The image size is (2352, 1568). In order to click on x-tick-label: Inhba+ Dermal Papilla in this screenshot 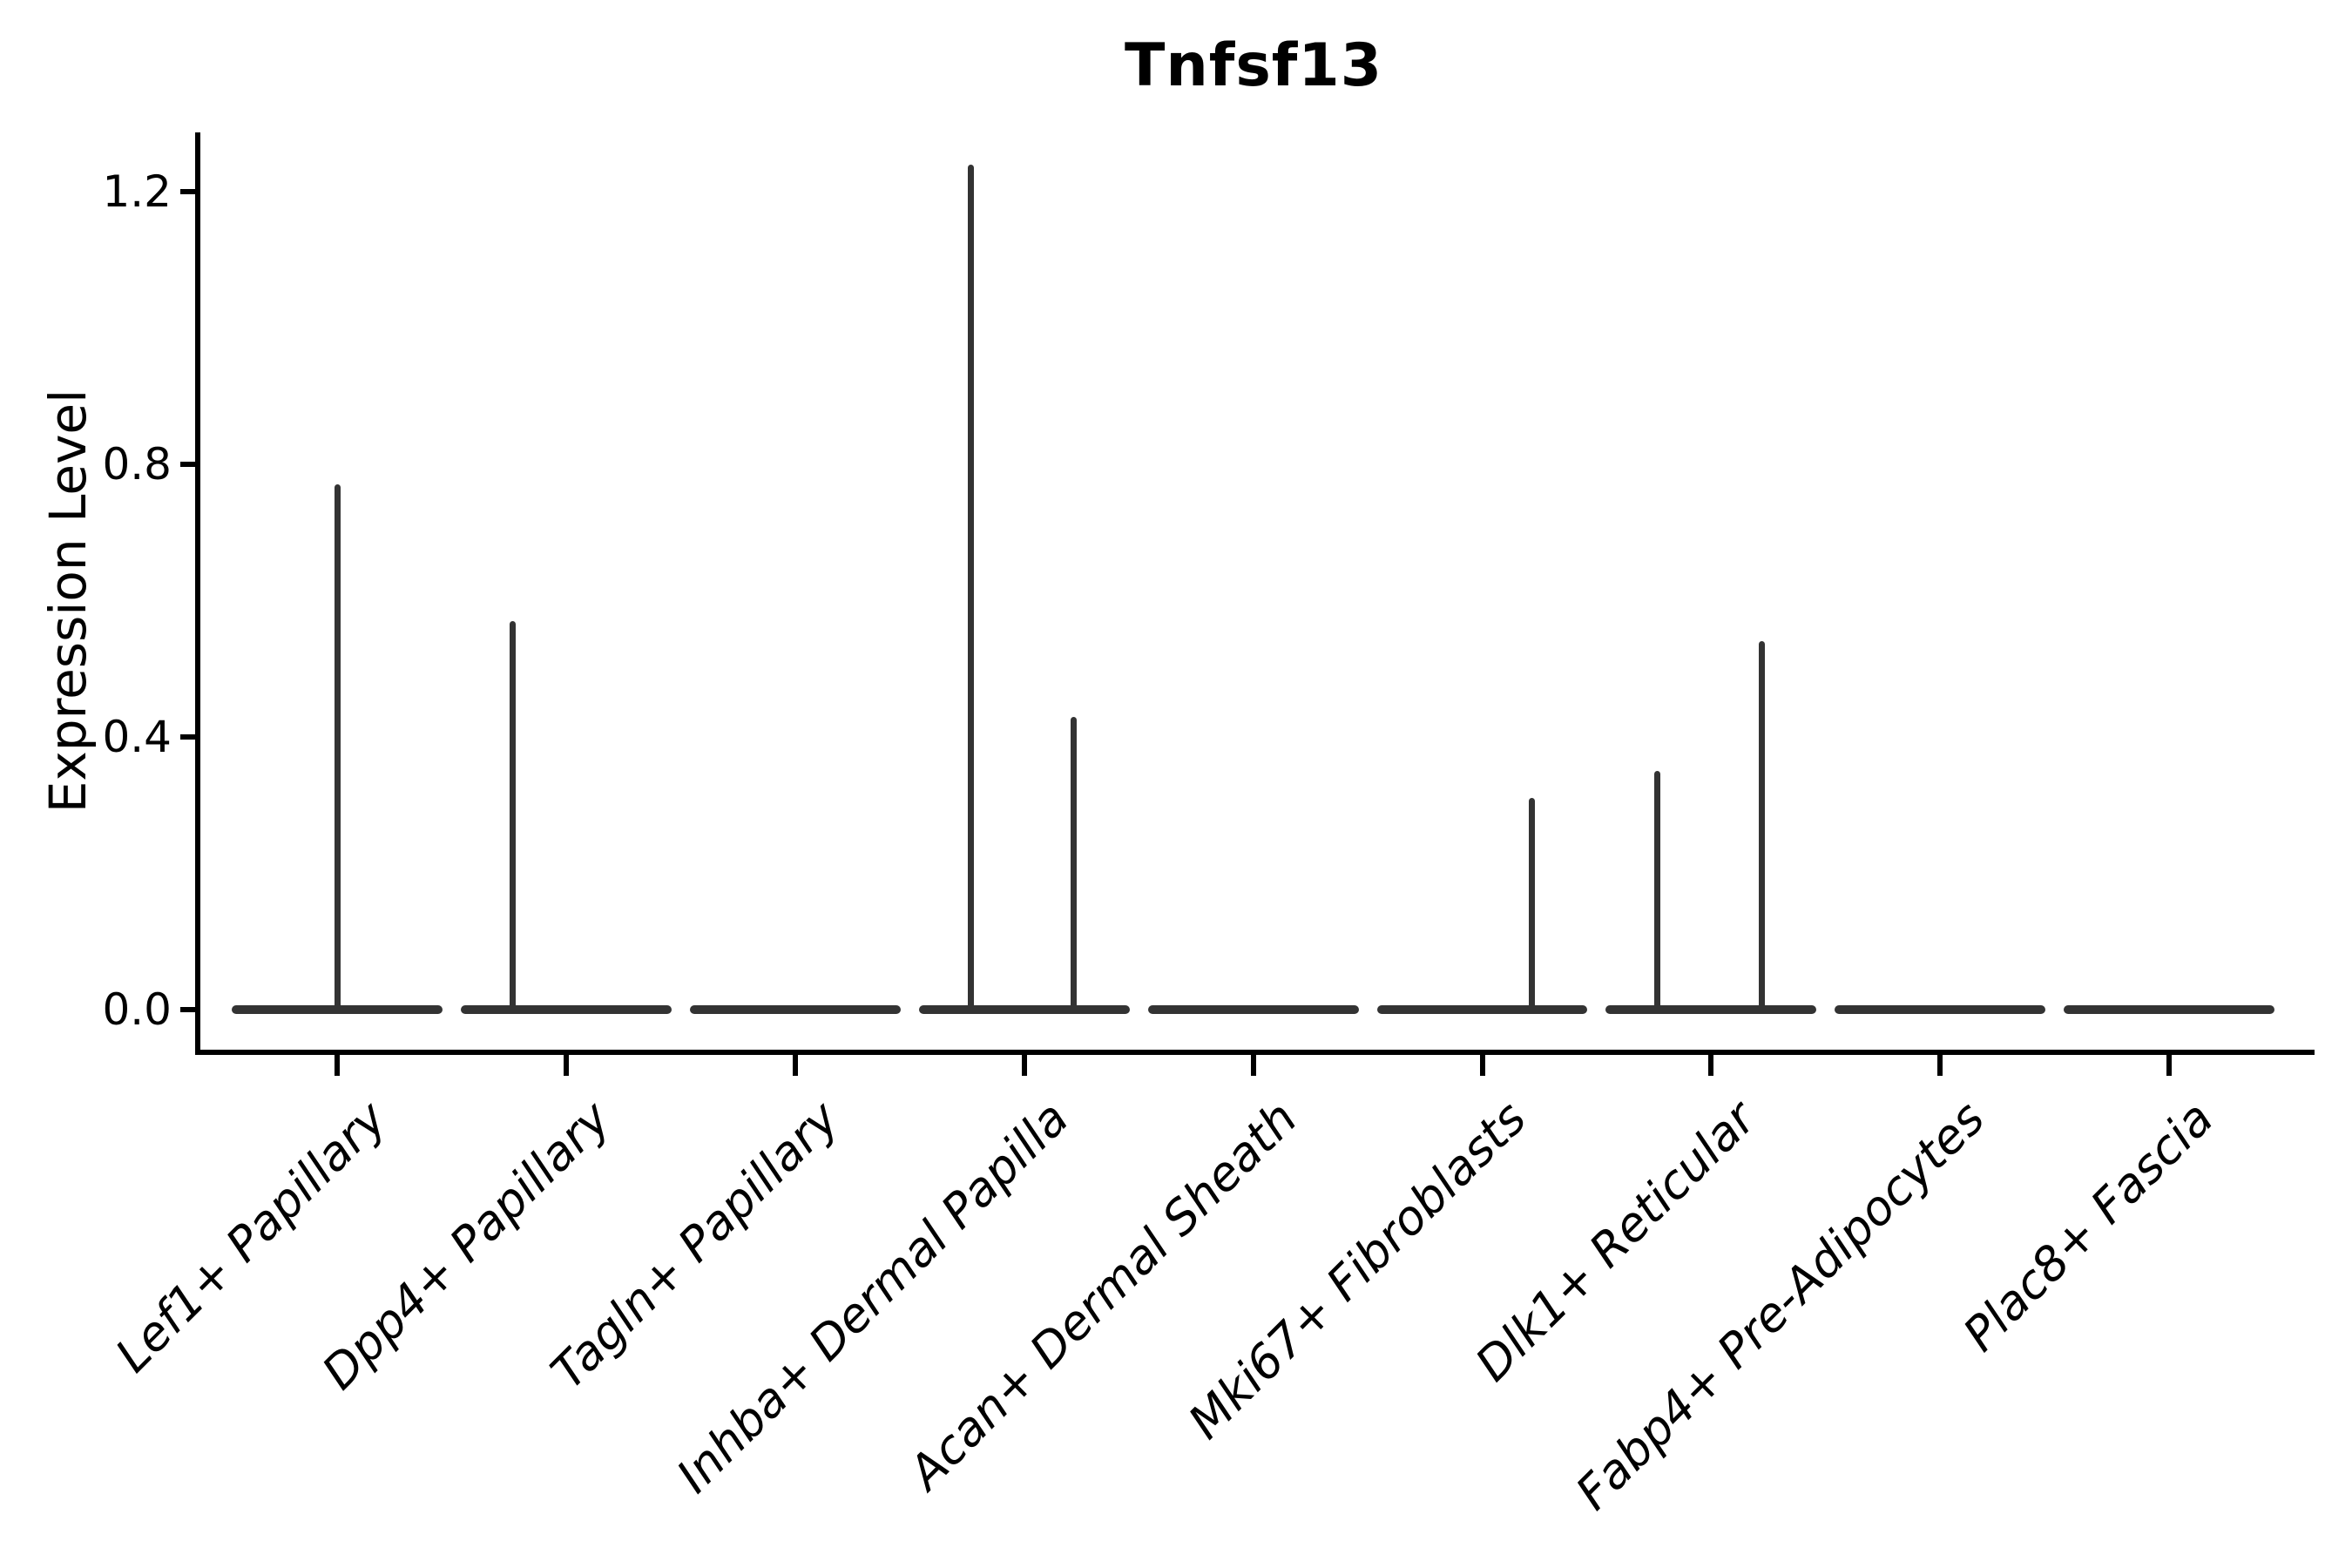, I will do `click(872, 1297)`.